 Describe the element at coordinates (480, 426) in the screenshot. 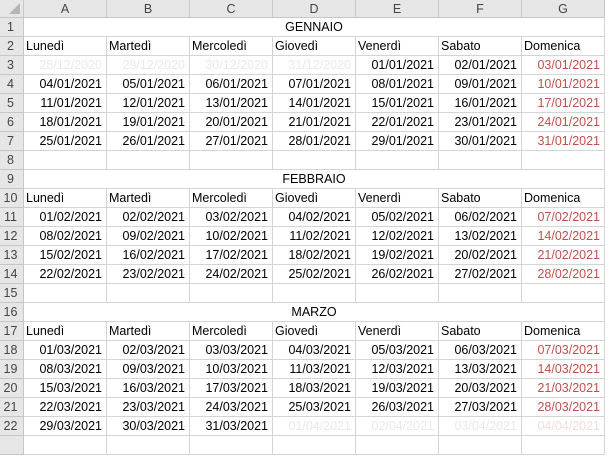

I see `date-cell: 03/04/2021` at that location.